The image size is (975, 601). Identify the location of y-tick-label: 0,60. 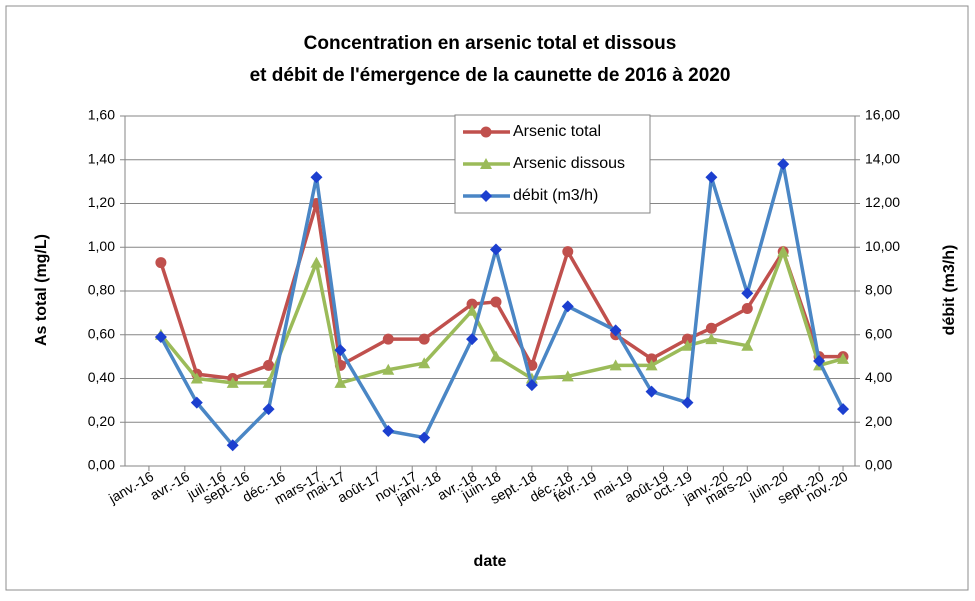
(101, 333).